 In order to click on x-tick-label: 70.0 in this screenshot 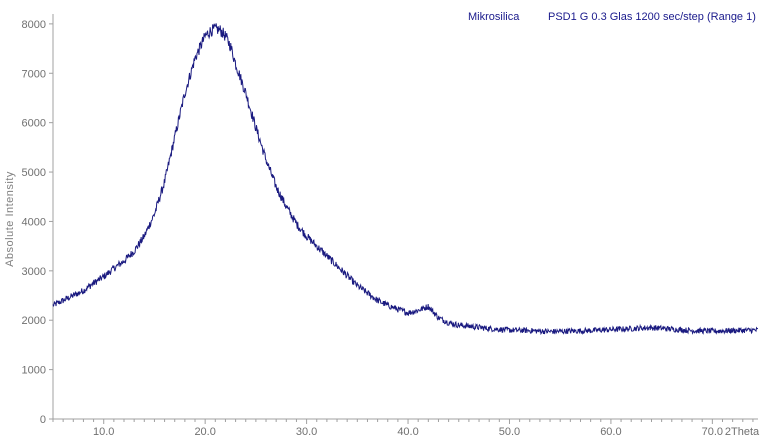, I will do `click(712, 432)`.